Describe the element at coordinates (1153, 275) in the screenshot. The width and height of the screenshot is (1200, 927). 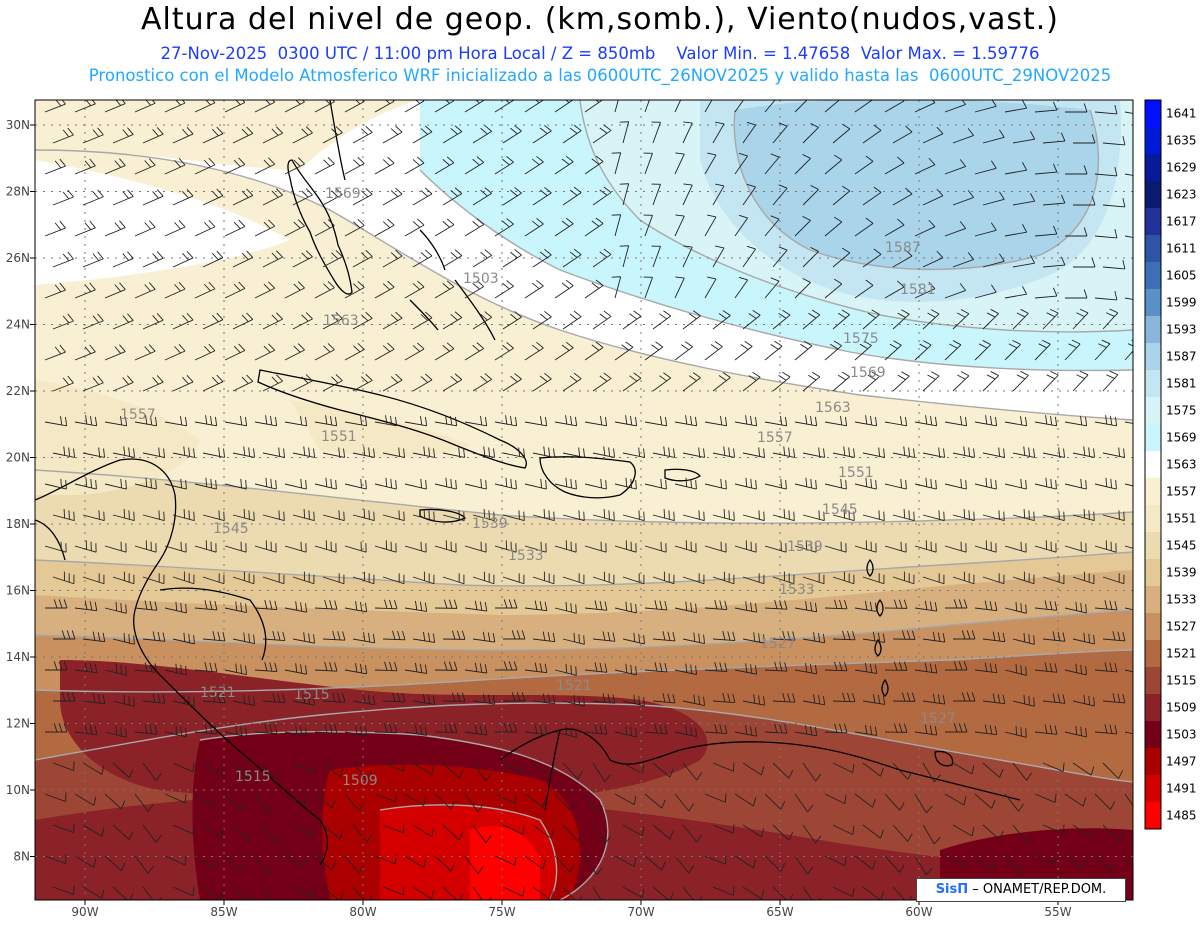
I see `colorbar-swatch` at that location.